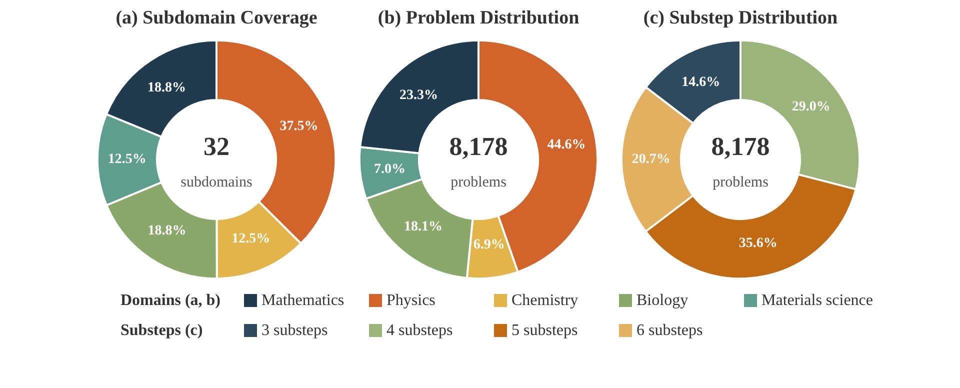 The image size is (960, 388). What do you see at coordinates (161, 330) in the screenshot?
I see `legend-title: Substeps (c)` at bounding box center [161, 330].